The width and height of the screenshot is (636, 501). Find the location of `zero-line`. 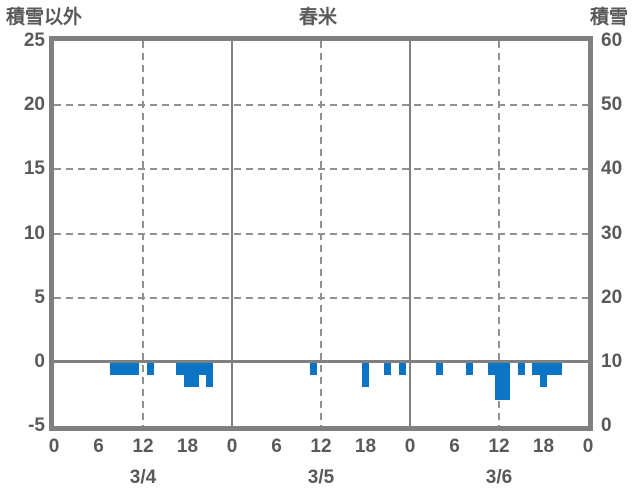

zero-line is located at coordinates (321, 362).